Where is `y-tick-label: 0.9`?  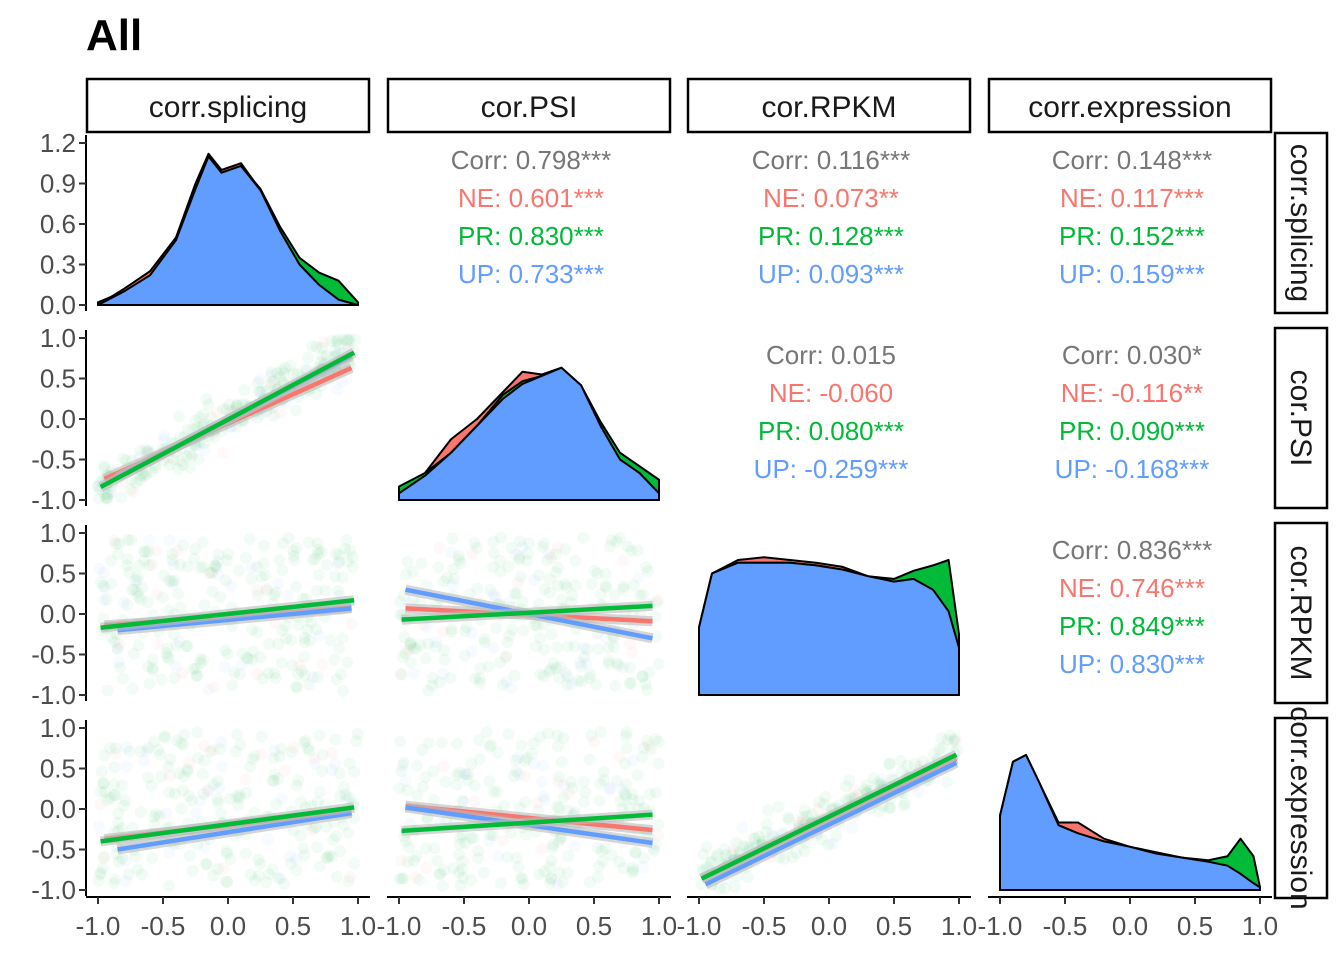
y-tick-label: 0.9 is located at coordinates (58, 184).